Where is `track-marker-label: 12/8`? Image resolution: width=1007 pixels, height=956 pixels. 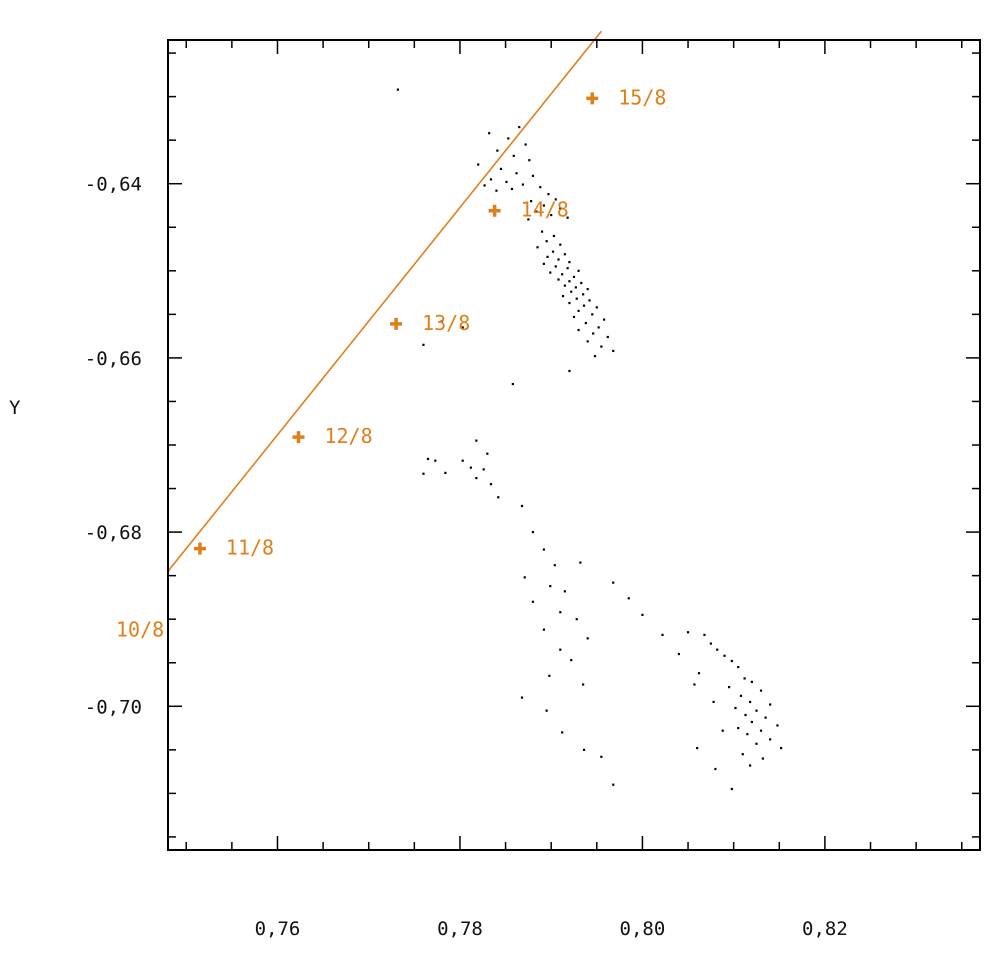 track-marker-label: 12/8 is located at coordinates (348, 436).